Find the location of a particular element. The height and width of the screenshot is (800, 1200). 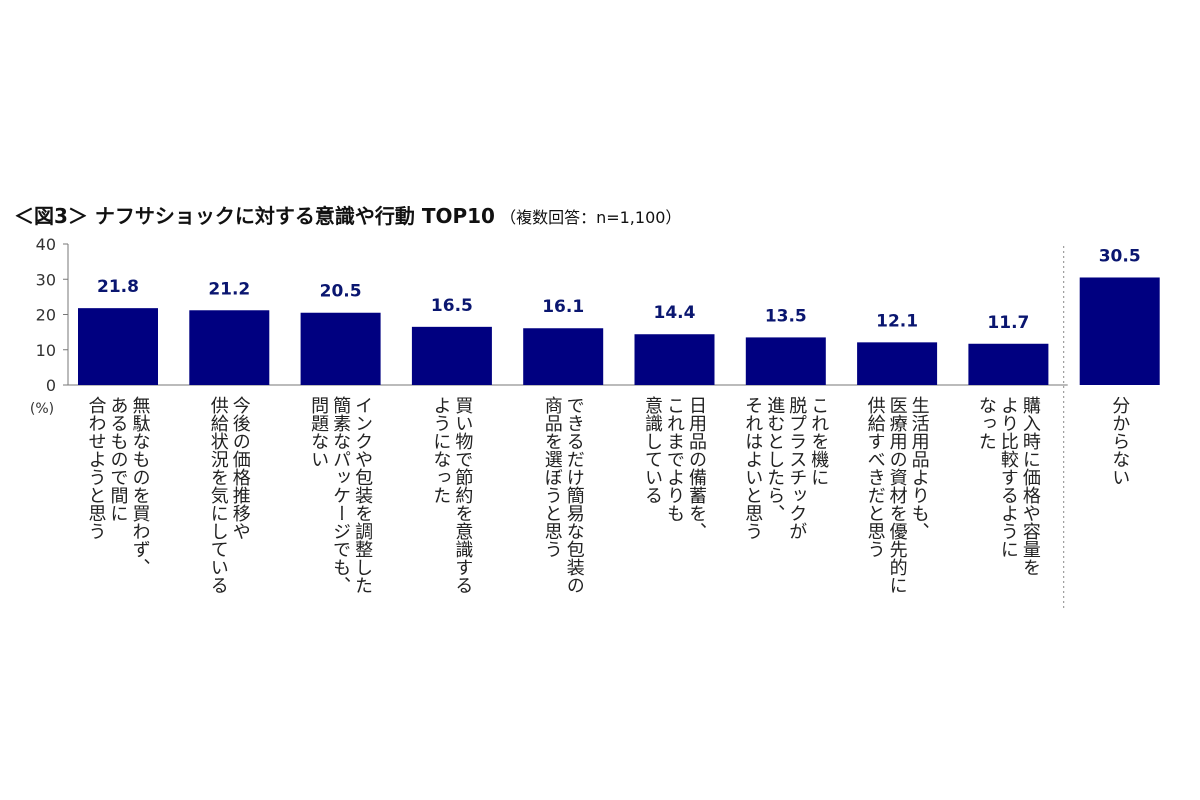

category-label: ようになった is located at coordinates (440, 450).